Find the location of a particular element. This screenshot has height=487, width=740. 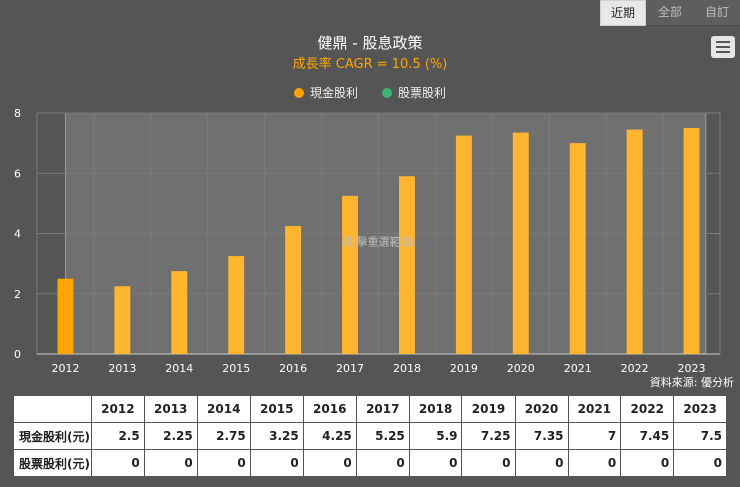

table-cell: 7 is located at coordinates (594, 436).